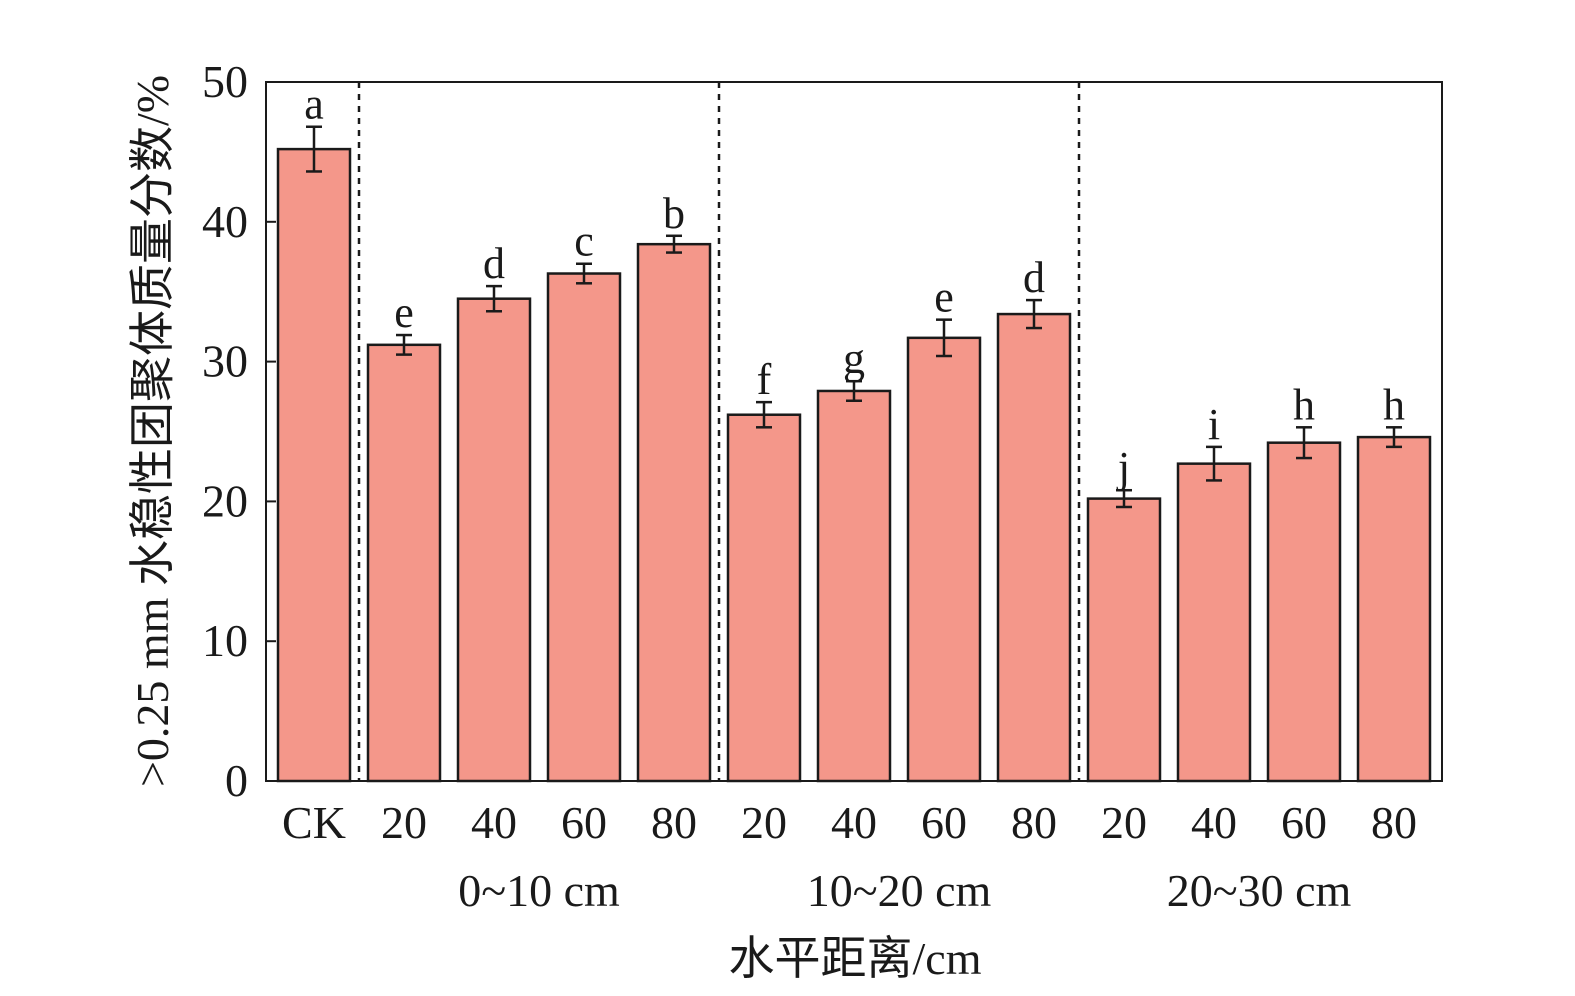 Image resolution: width=1575 pixels, height=996 pixels. I want to click on significance-letter: f, so click(764, 379).